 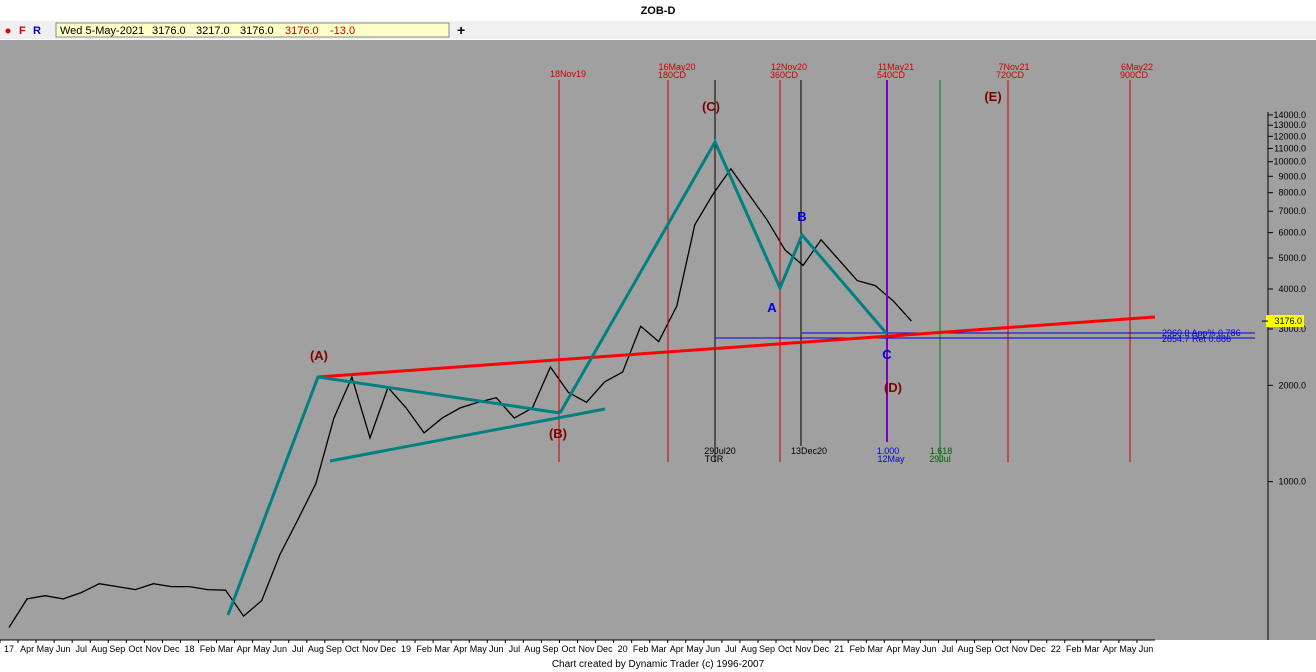 I want to click on x-tick-label: 22, so click(x=1056, y=649).